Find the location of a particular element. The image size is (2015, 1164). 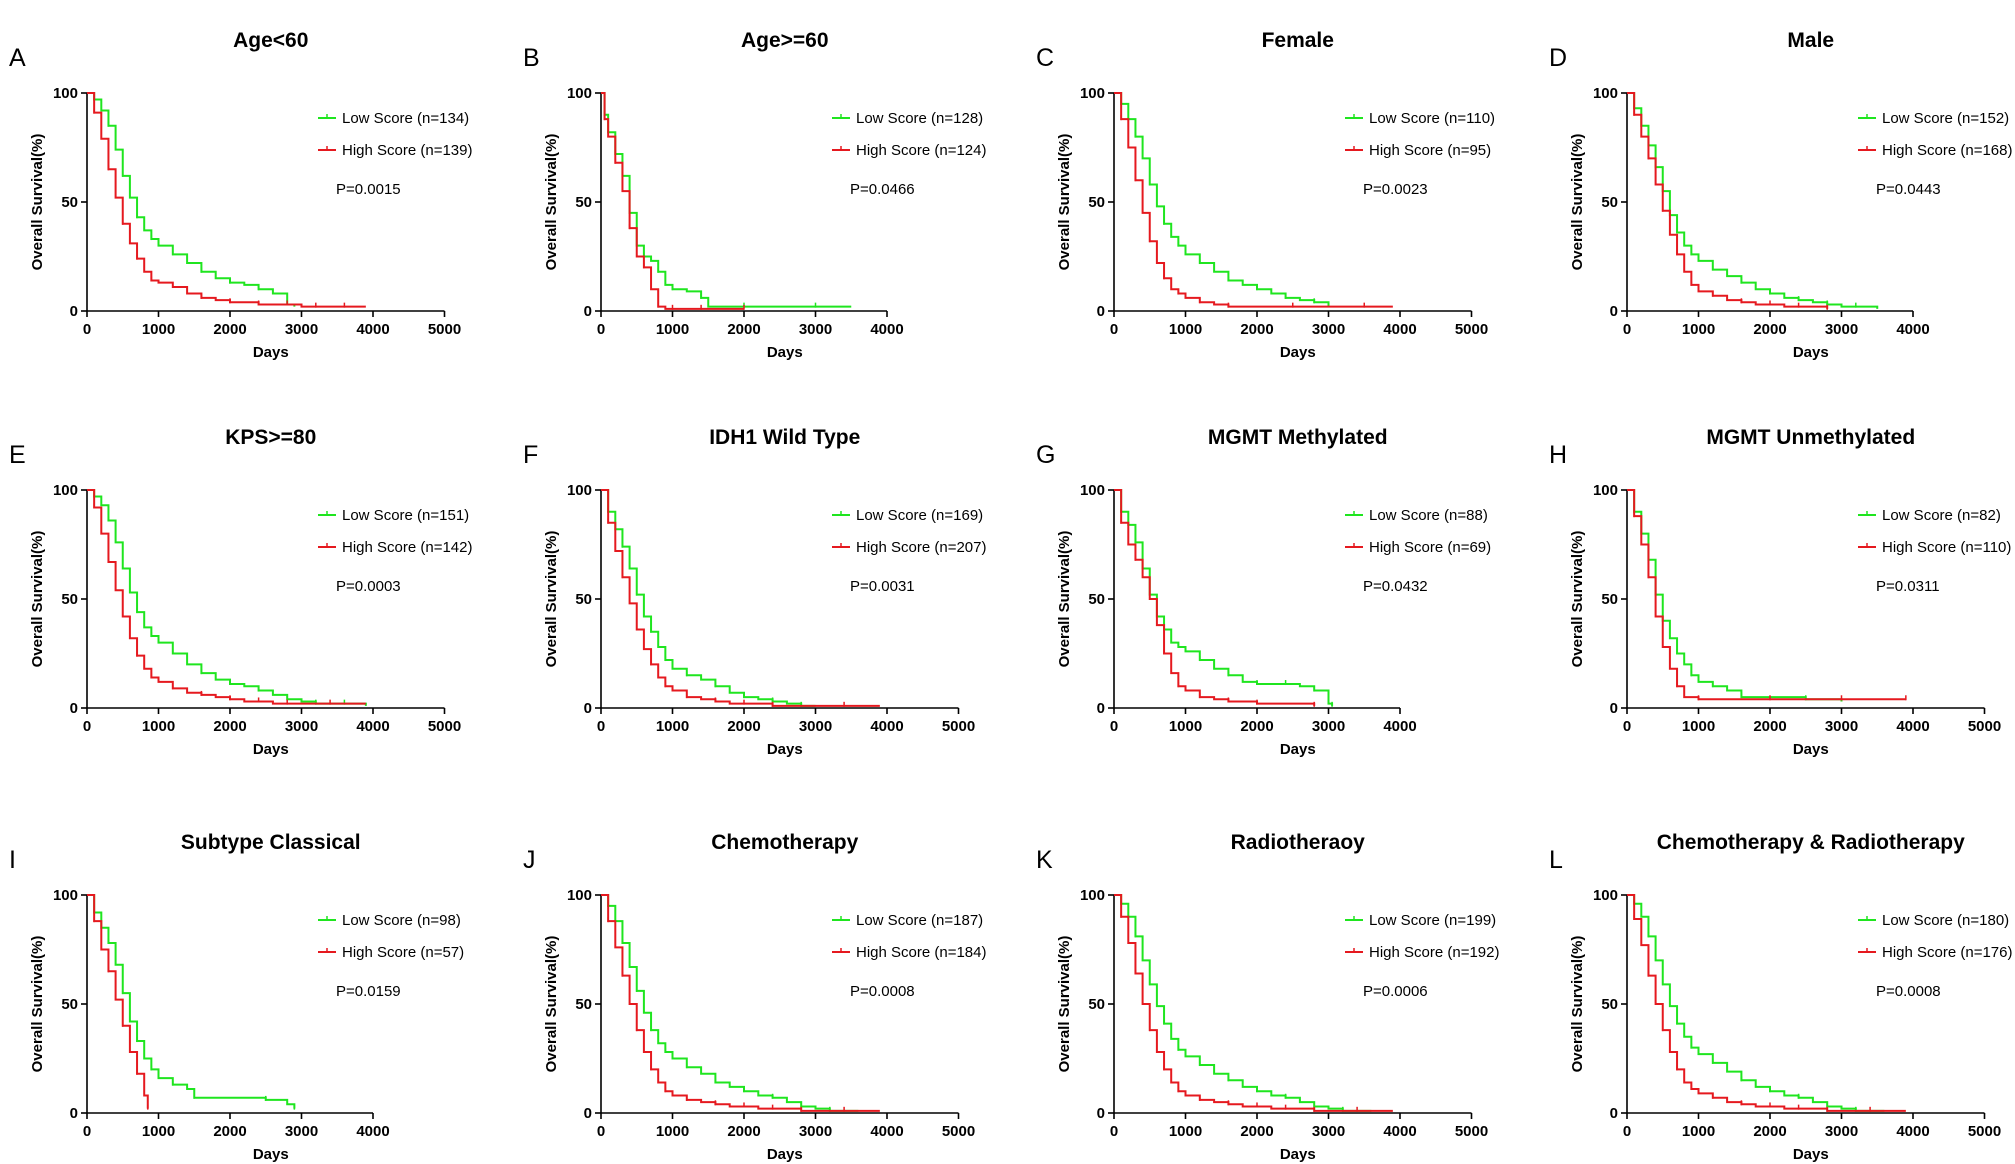

legend-label-low: Low Score (n=151) is located at coordinates (405, 515).